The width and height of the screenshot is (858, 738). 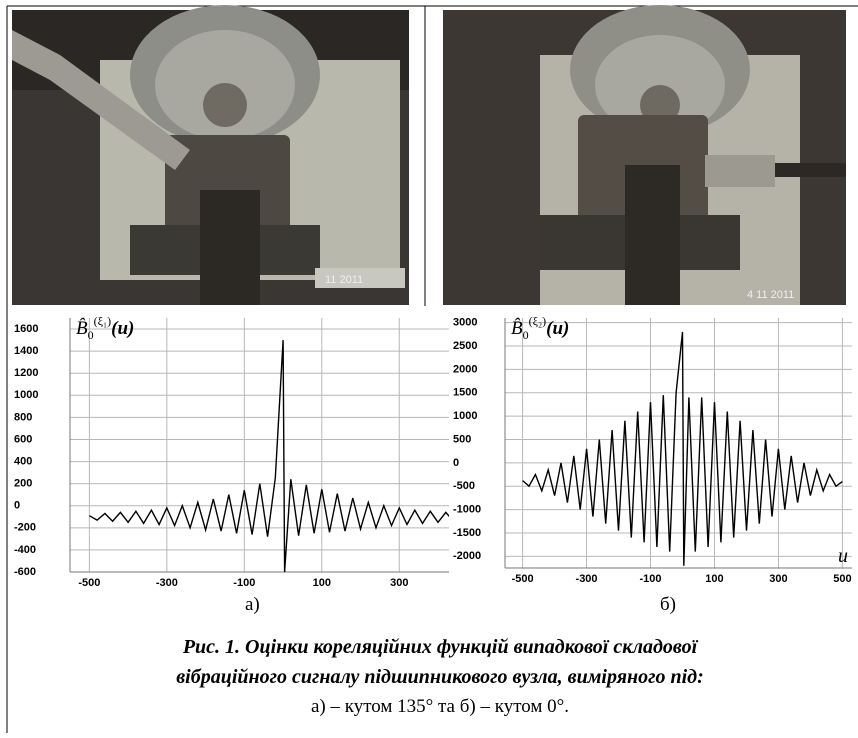 What do you see at coordinates (668, 604) in the screenshot?
I see `panel-label: б)` at bounding box center [668, 604].